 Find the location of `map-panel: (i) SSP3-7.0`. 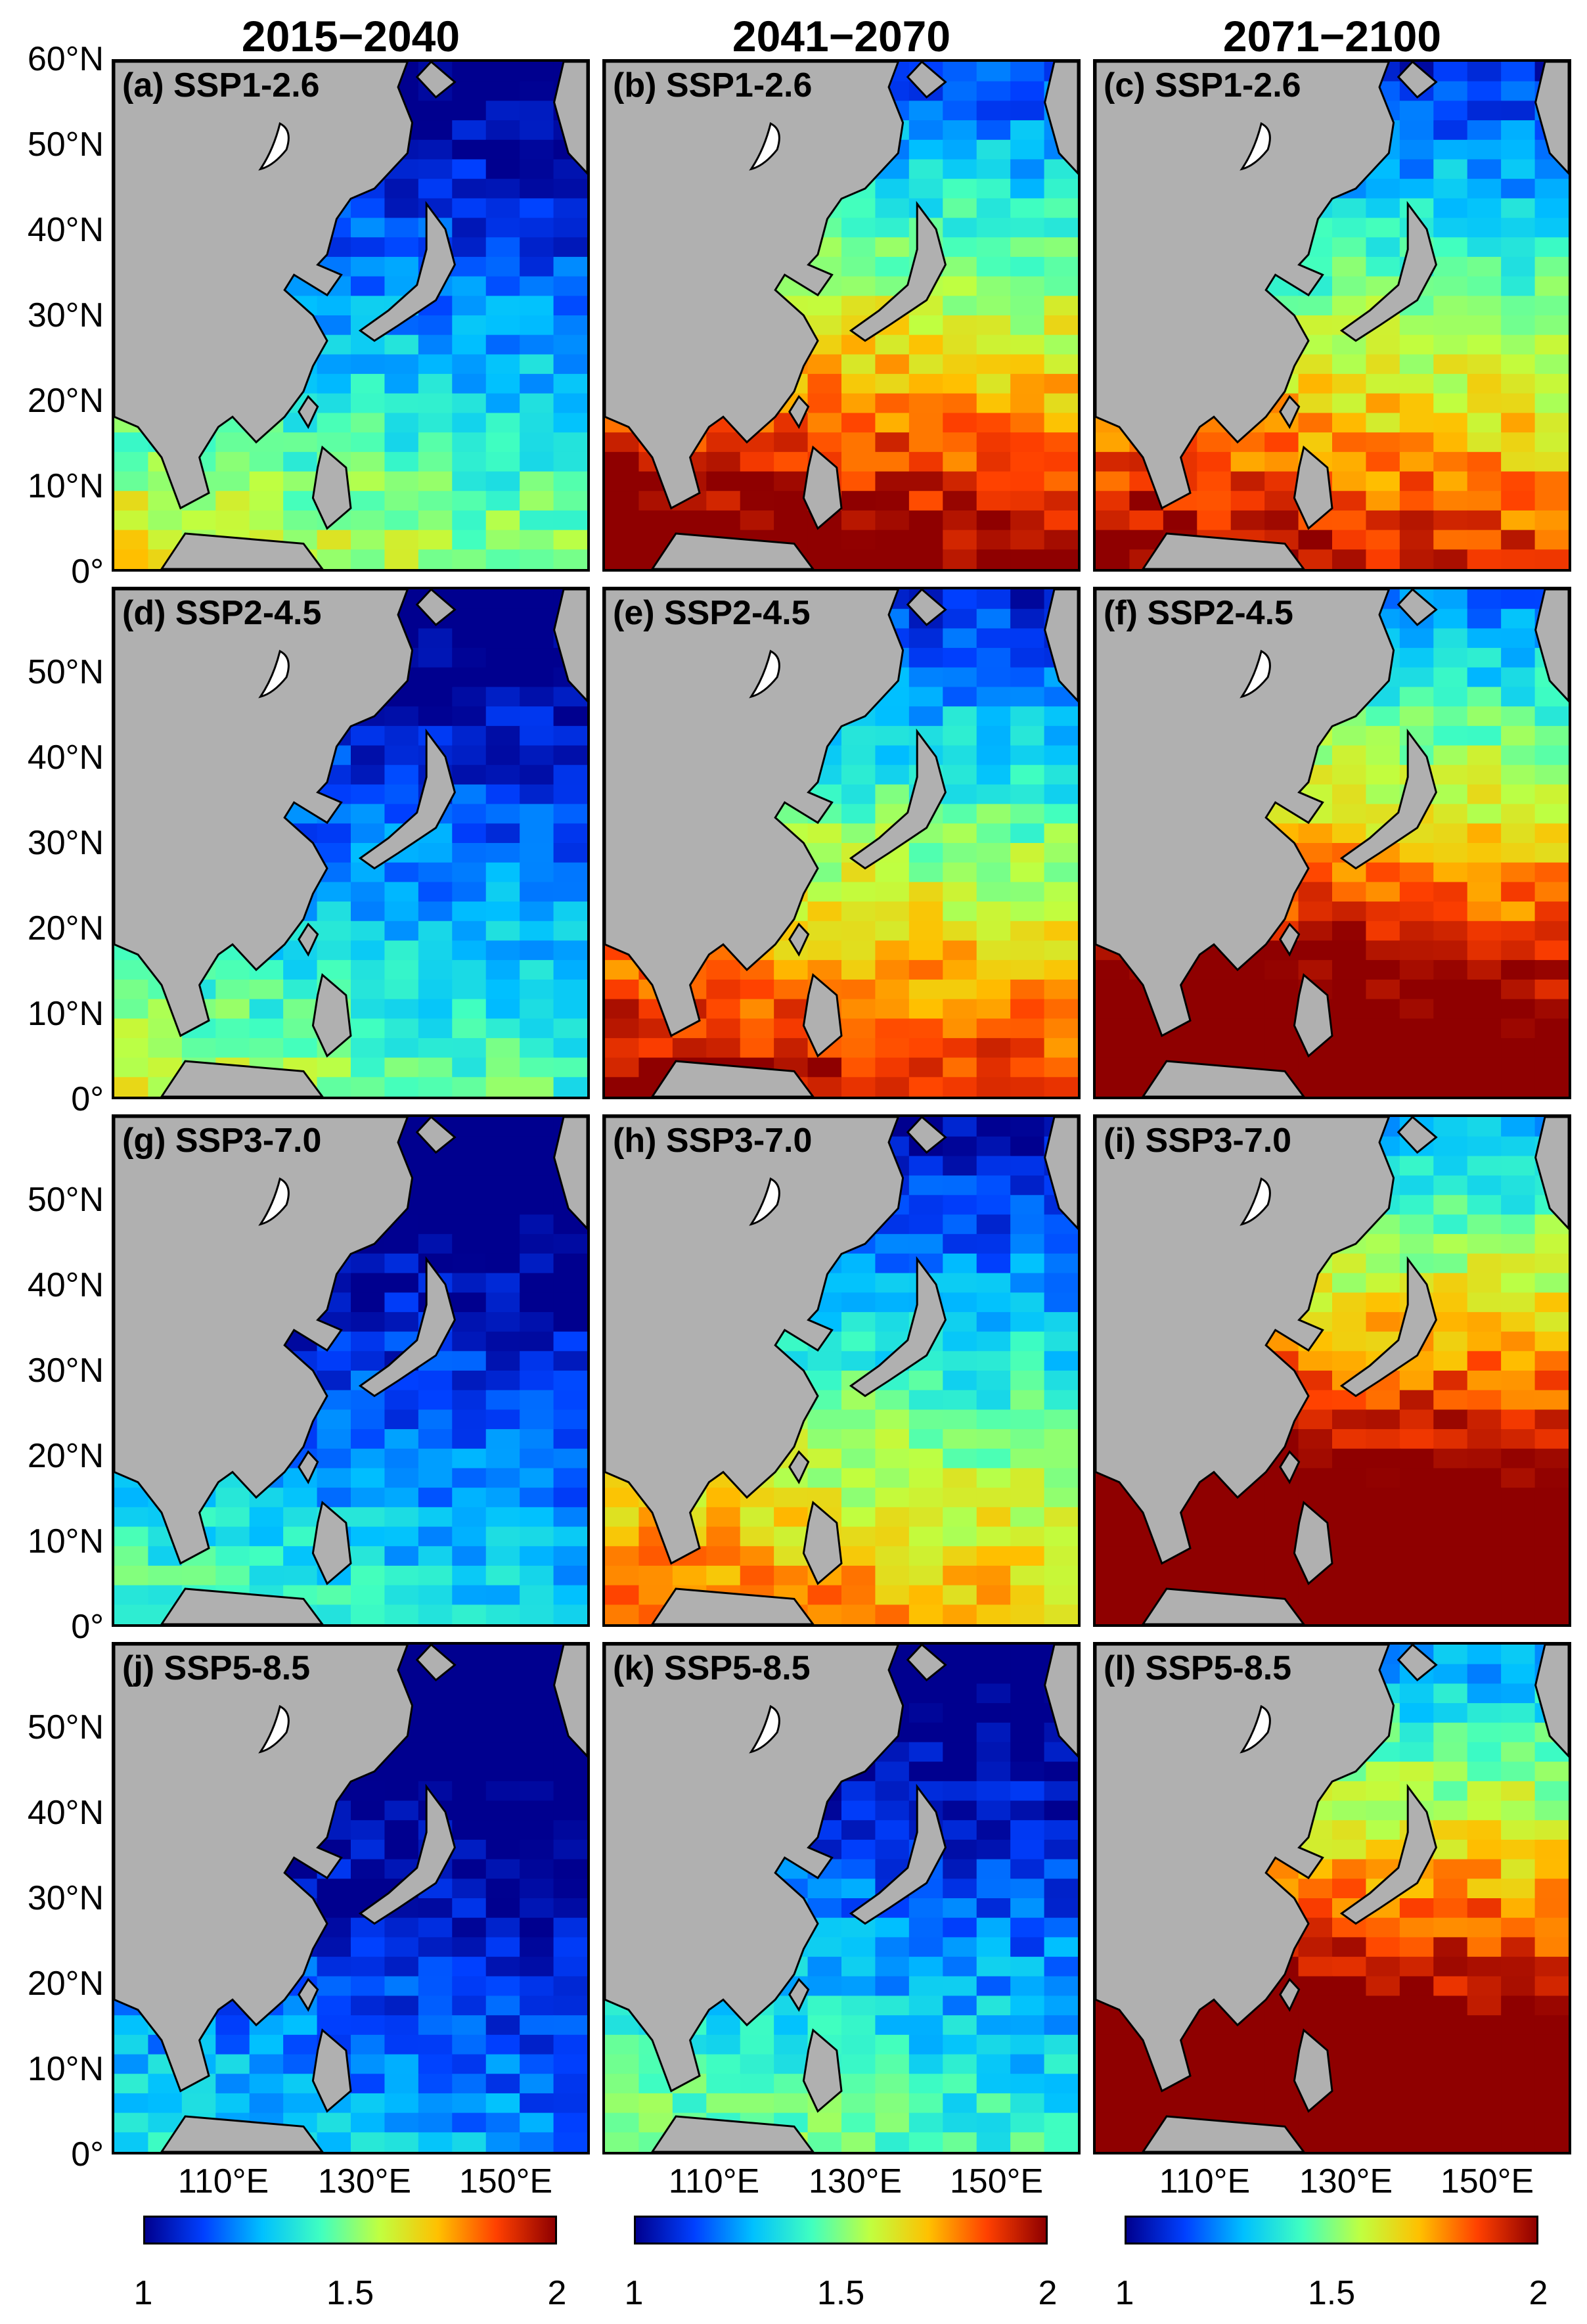

map-panel: (i) SSP3-7.0 is located at coordinates (1332, 1370).